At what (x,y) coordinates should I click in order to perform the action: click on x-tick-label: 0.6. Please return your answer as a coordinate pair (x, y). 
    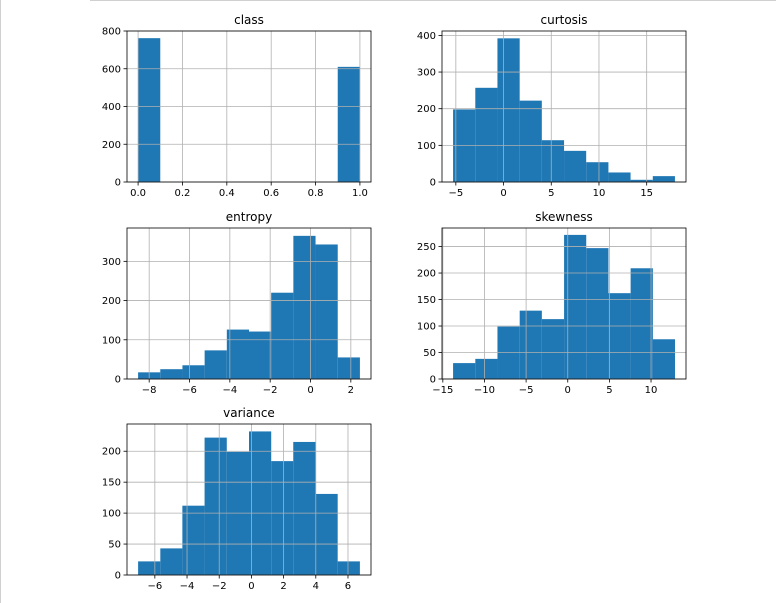
    Looking at the image, I should click on (271, 193).